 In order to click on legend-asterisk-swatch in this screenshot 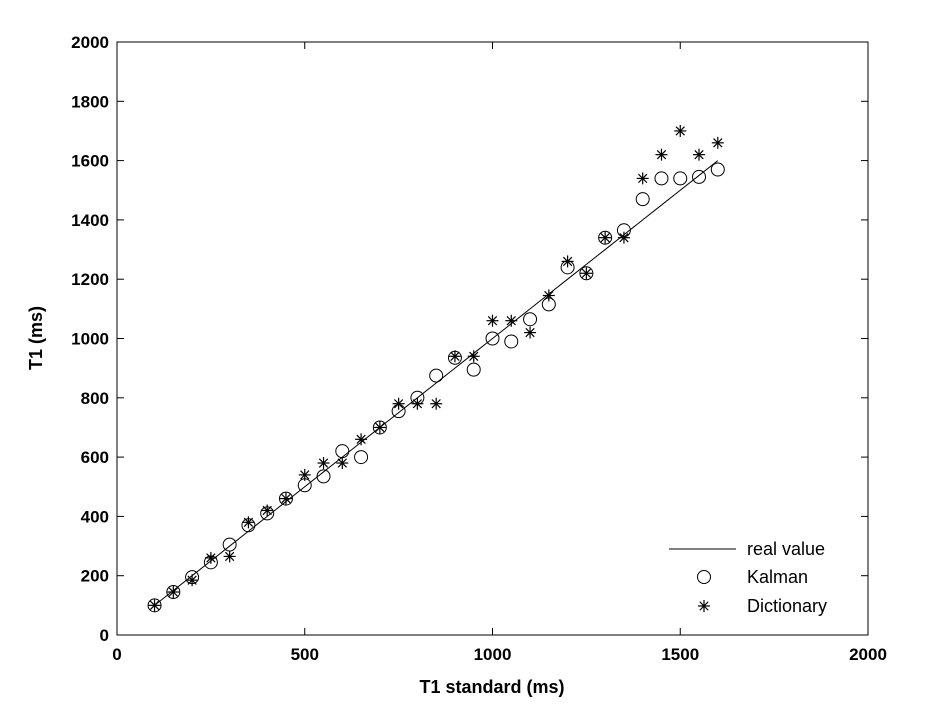, I will do `click(704, 606)`.